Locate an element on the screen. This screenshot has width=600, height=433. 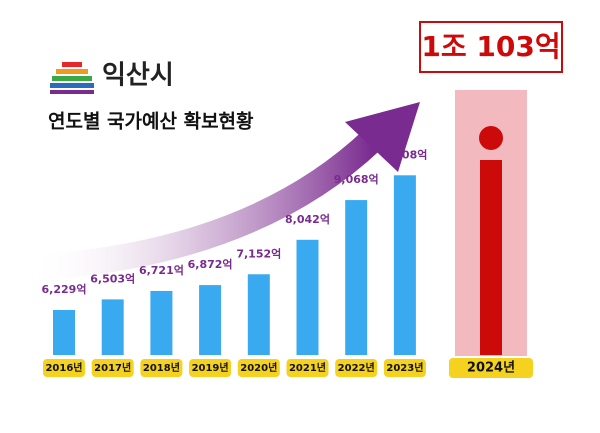
x-tick-label: 2021년 is located at coordinates (307, 367).